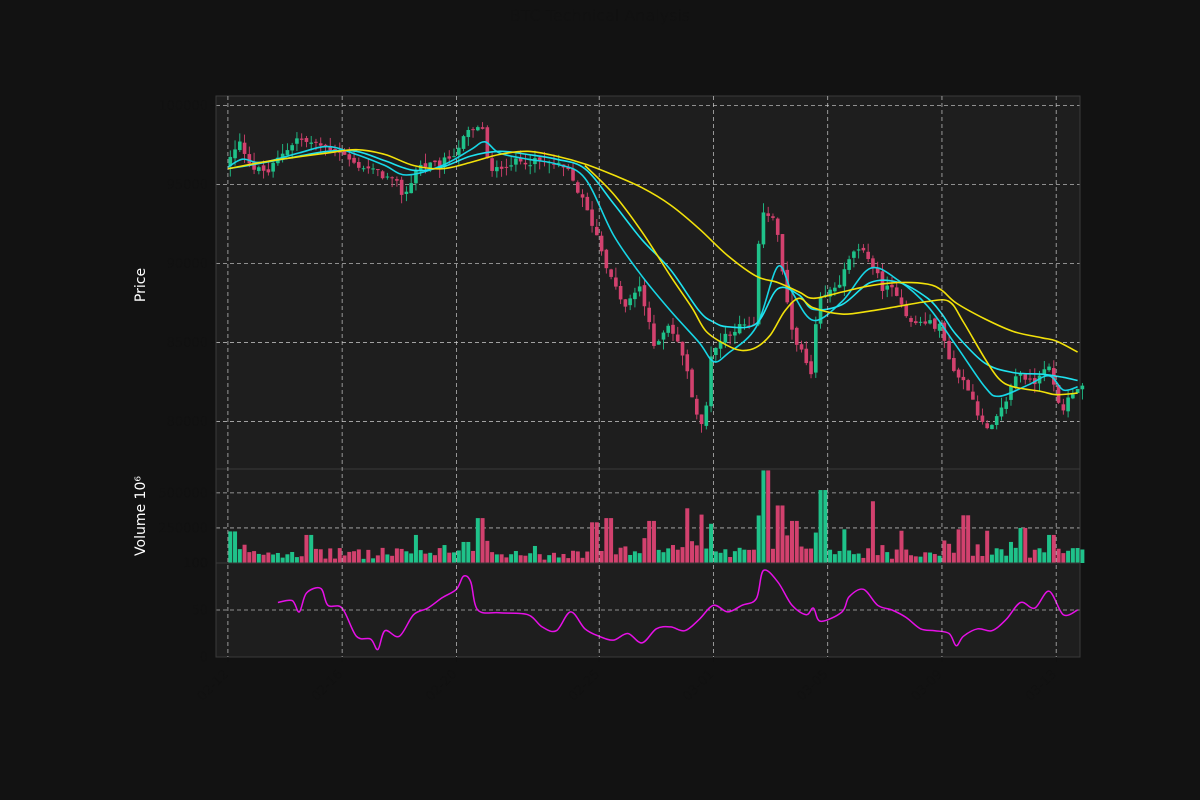 The width and height of the screenshot is (1200, 800). I want to click on rsi-tick-label: 50, so click(199, 611).